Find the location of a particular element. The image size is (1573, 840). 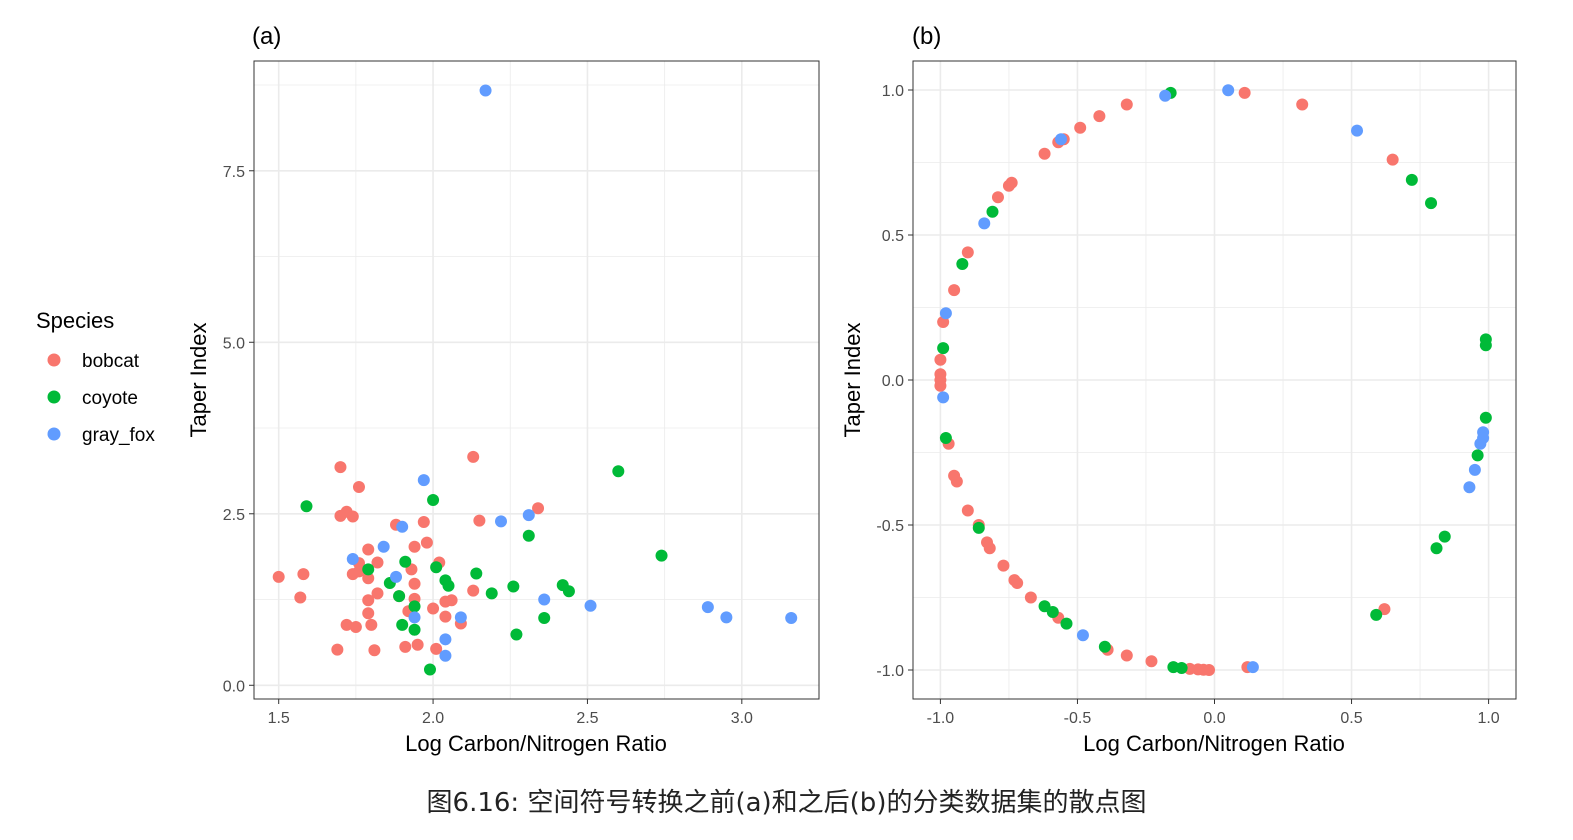

legend-label-gray_fox: gray_fox is located at coordinates (118, 435).